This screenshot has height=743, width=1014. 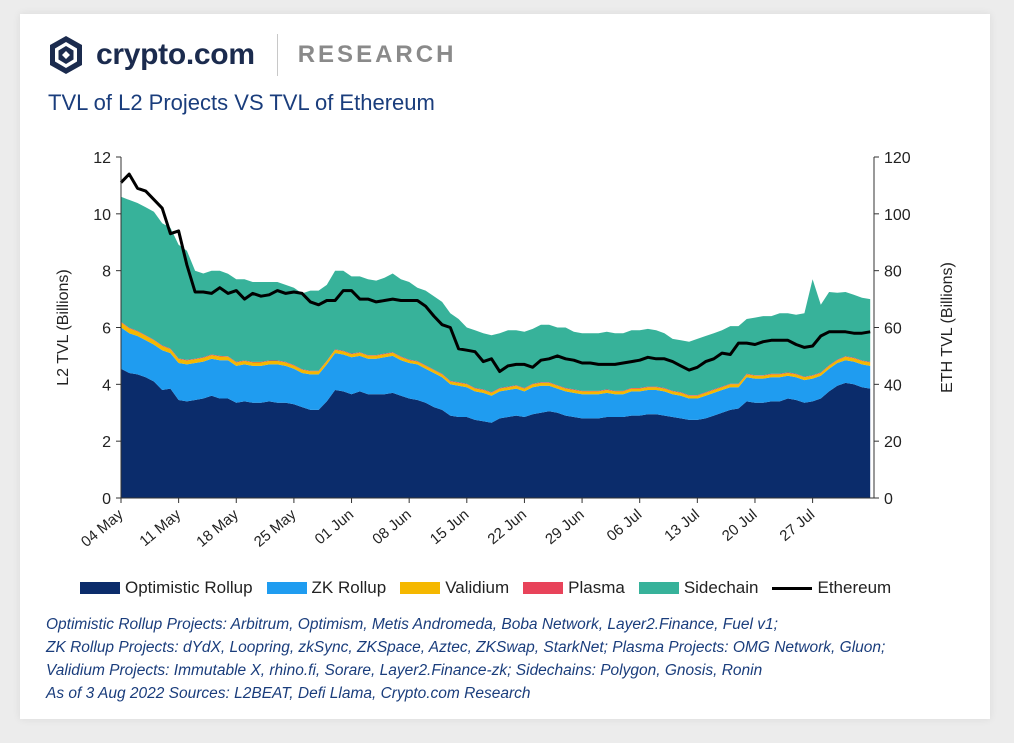 What do you see at coordinates (888, 499) in the screenshot?
I see `y2-tick-label: 0` at bounding box center [888, 499].